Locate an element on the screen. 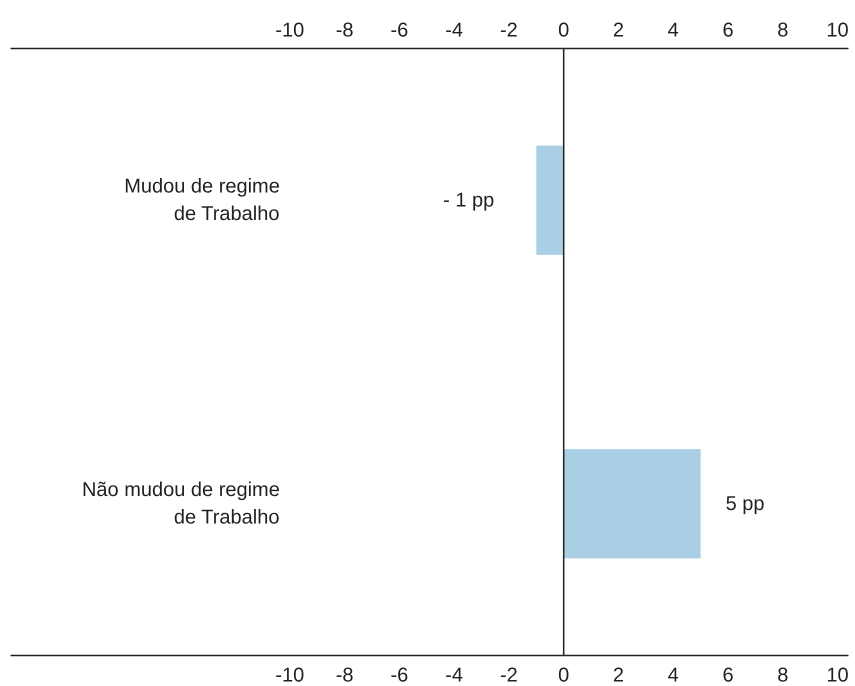 The width and height of the screenshot is (855, 686). x-tick-label: -10 is located at coordinates (289, 31).